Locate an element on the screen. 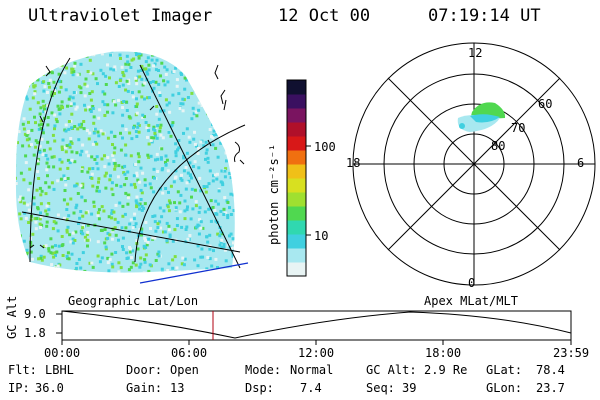 The height and width of the screenshot is (400, 600). mode-value: Normal is located at coordinates (312, 370).